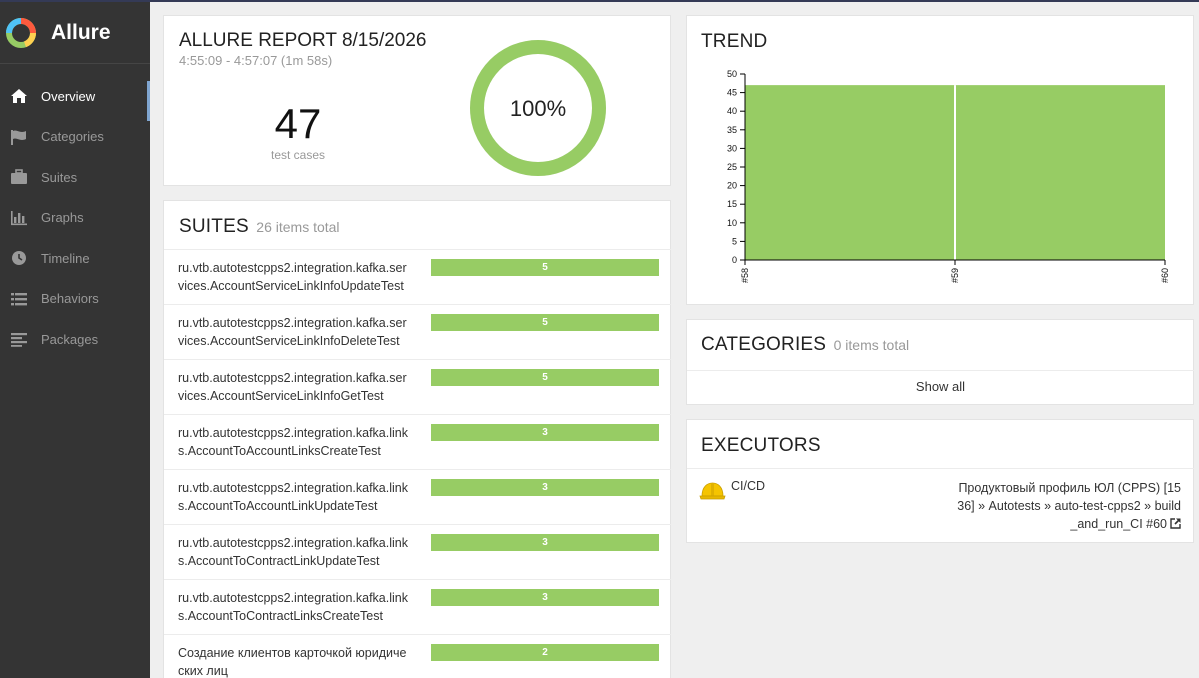 This screenshot has height=678, width=1199. I want to click on sidebar-item-graphs: Graphs, so click(75, 218).